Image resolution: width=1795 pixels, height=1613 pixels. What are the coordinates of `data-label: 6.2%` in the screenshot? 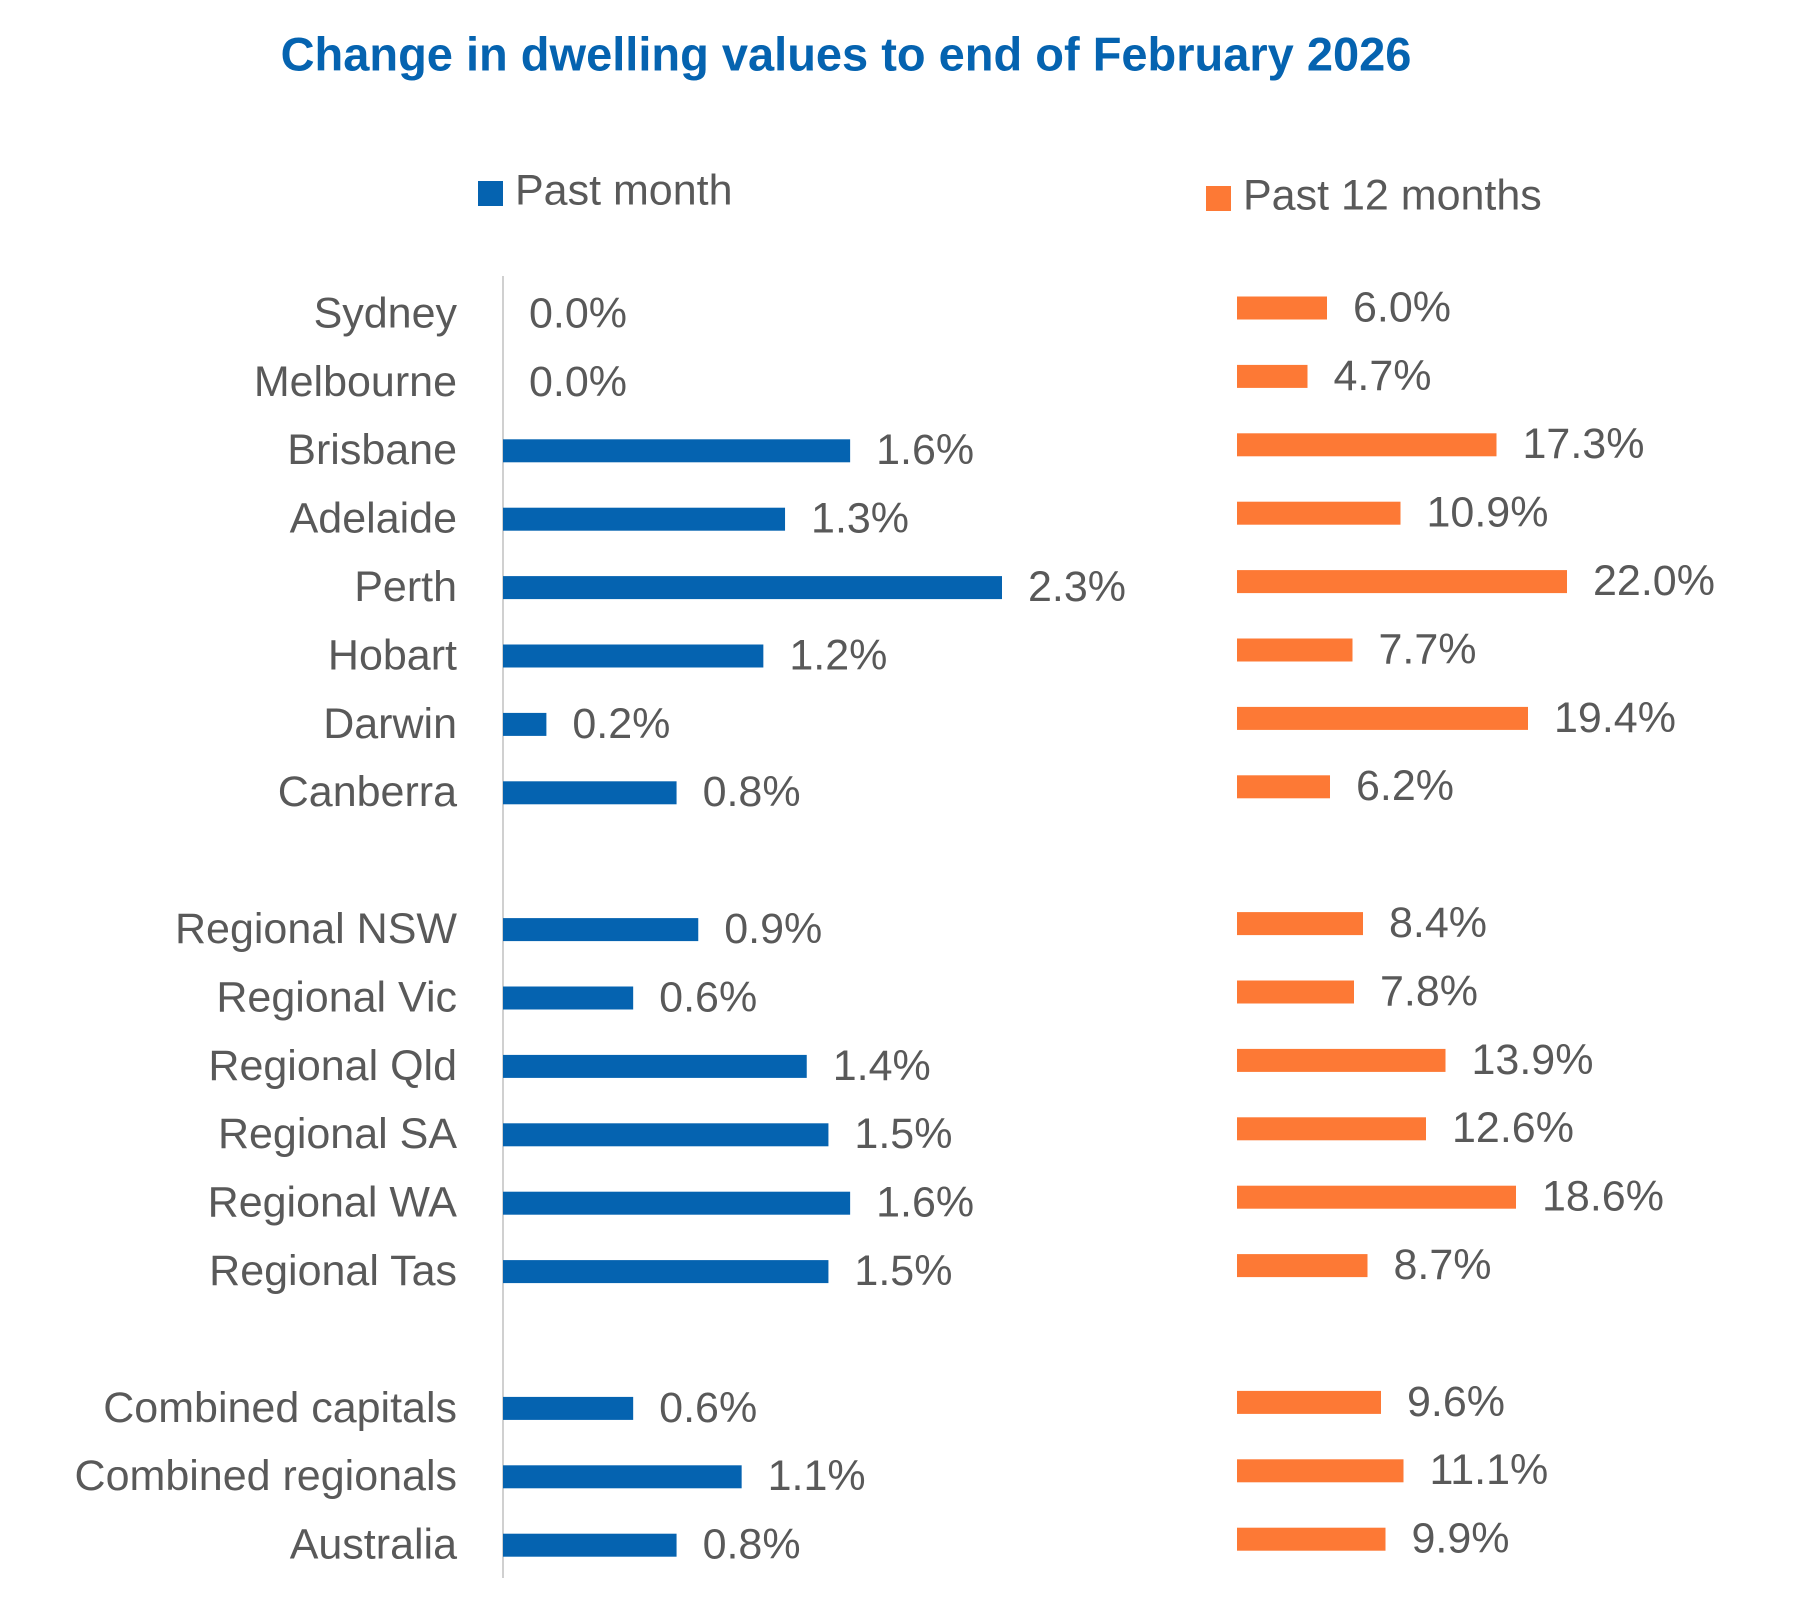 It's located at (1405, 786).